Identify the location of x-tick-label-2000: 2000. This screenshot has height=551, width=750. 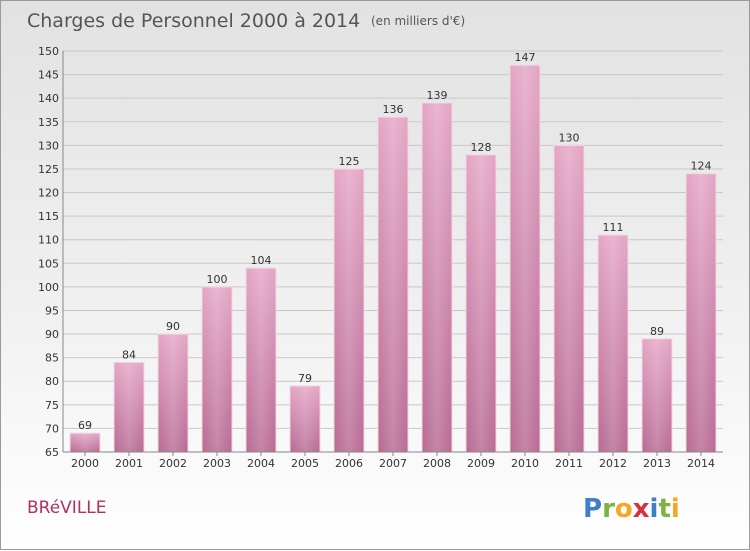
(85, 463).